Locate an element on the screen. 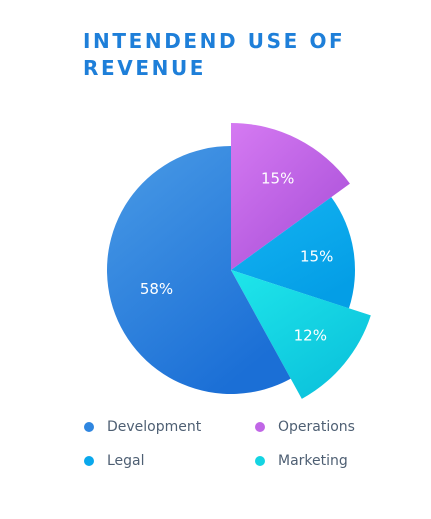 The height and width of the screenshot is (519, 431). pie-label-legal: 15% is located at coordinates (316, 256).